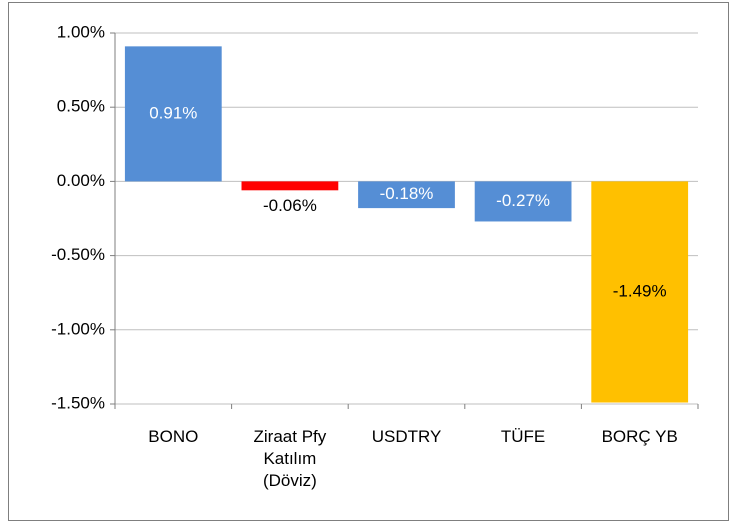 This screenshot has height=527, width=738. What do you see at coordinates (523, 436) in the screenshot?
I see `x-tick-label: TÜFE` at bounding box center [523, 436].